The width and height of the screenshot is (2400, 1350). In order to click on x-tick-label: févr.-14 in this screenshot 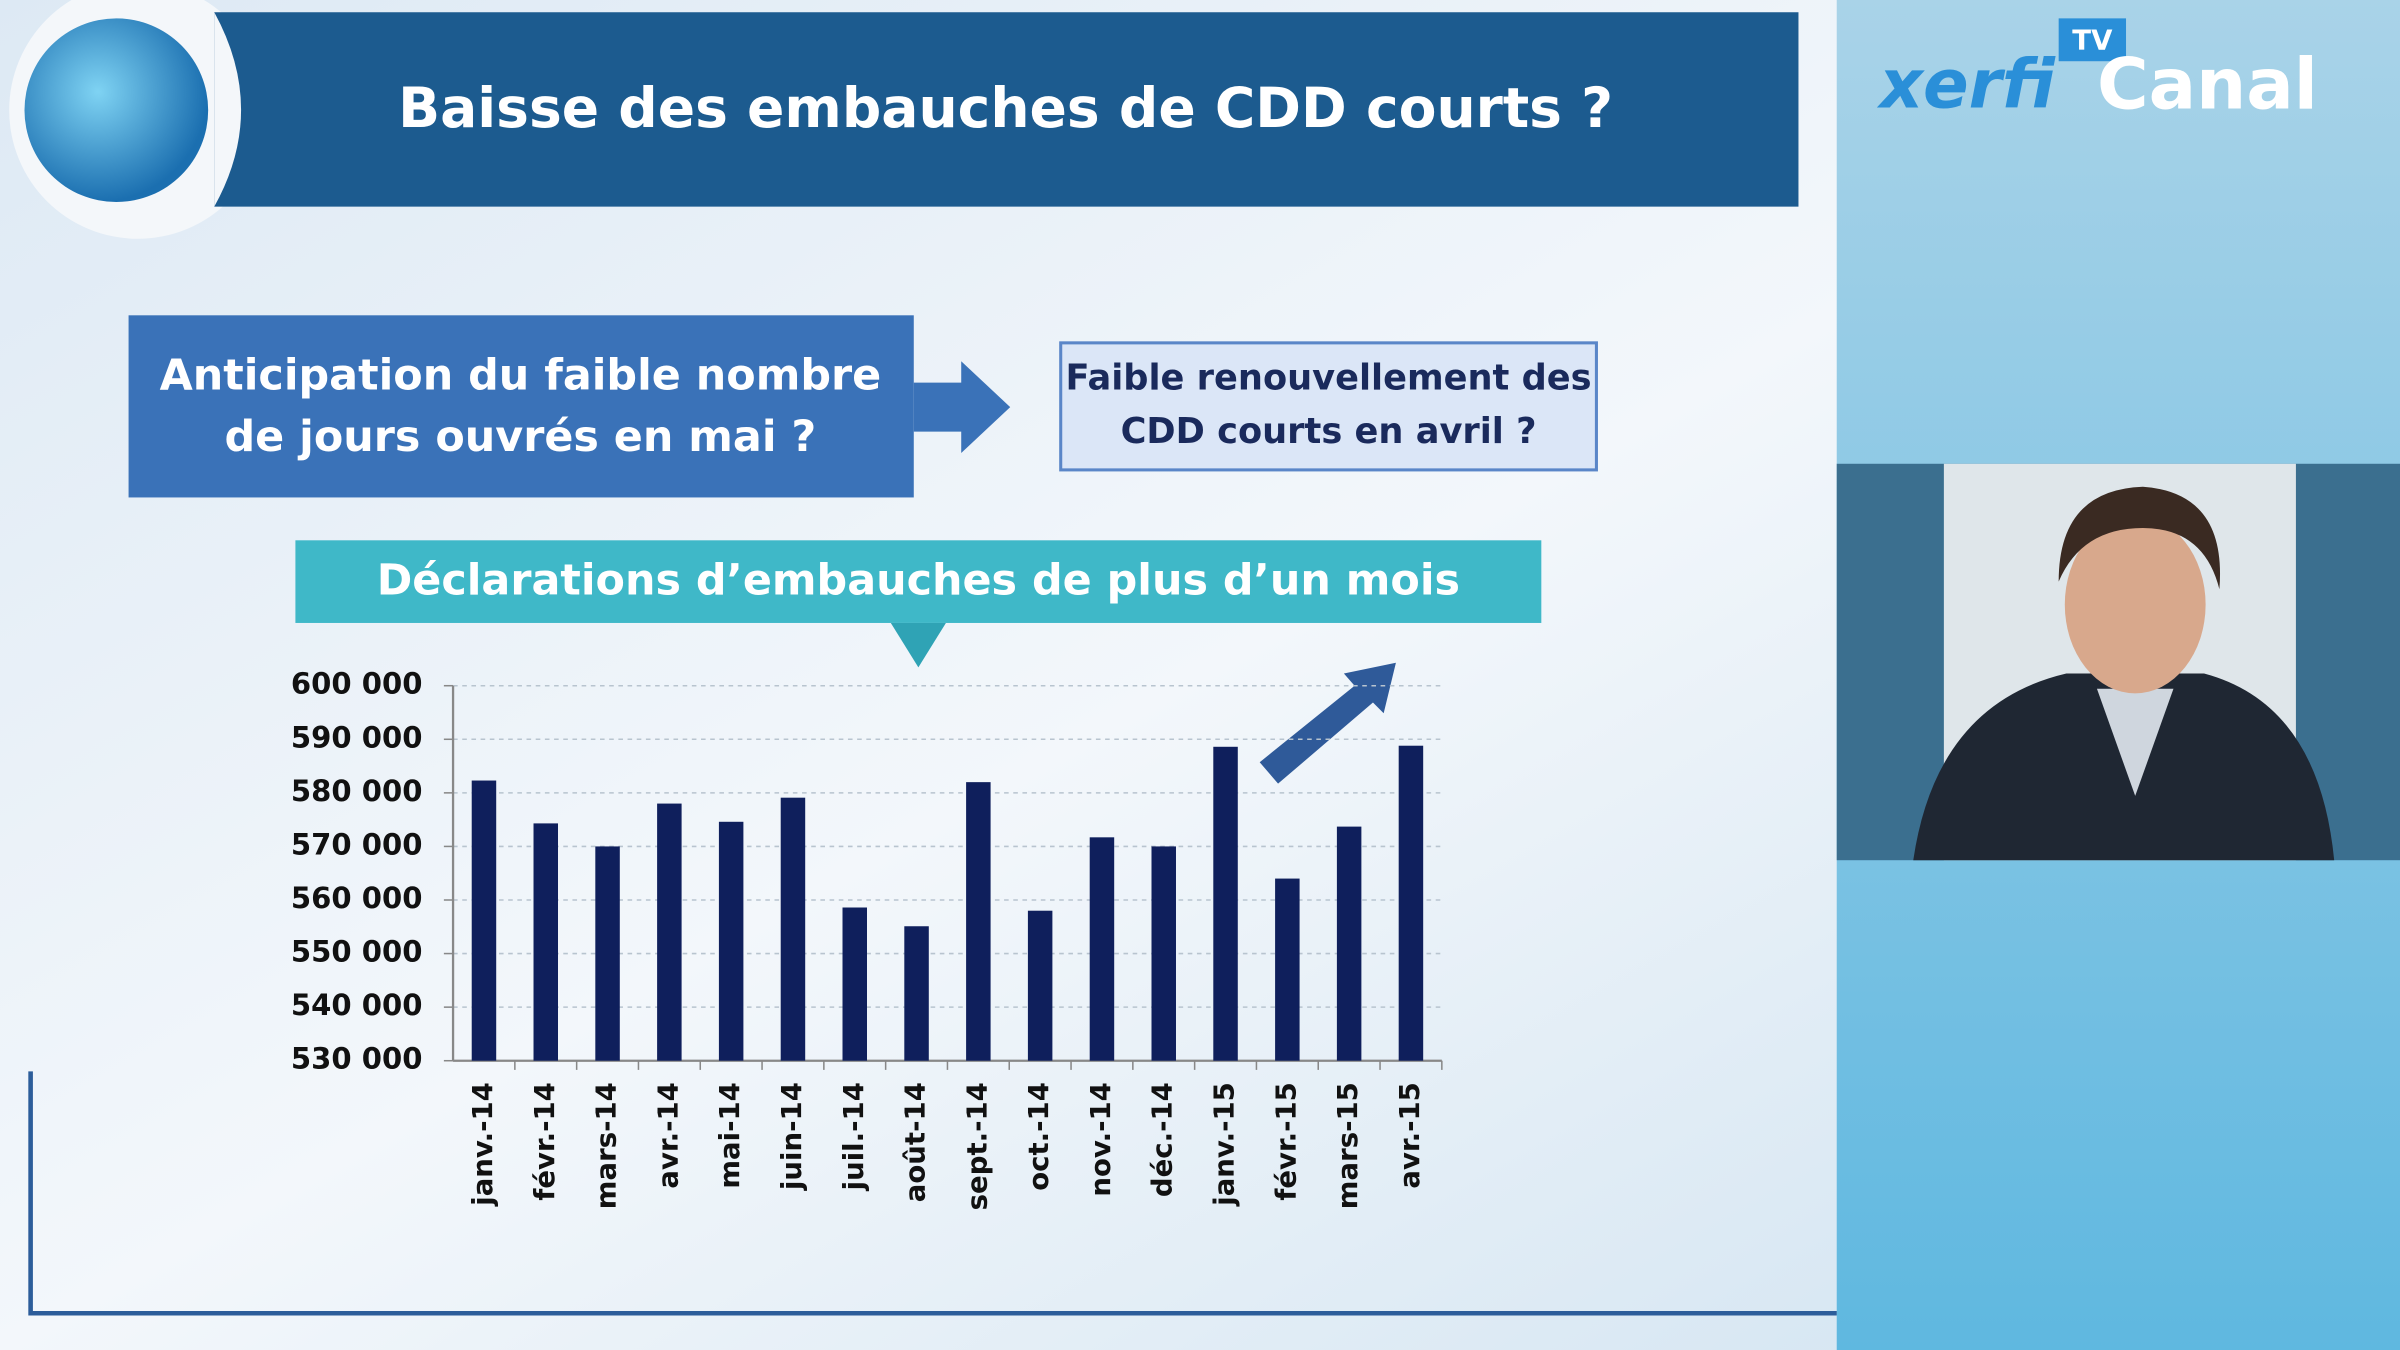, I will do `click(545, 1141)`.